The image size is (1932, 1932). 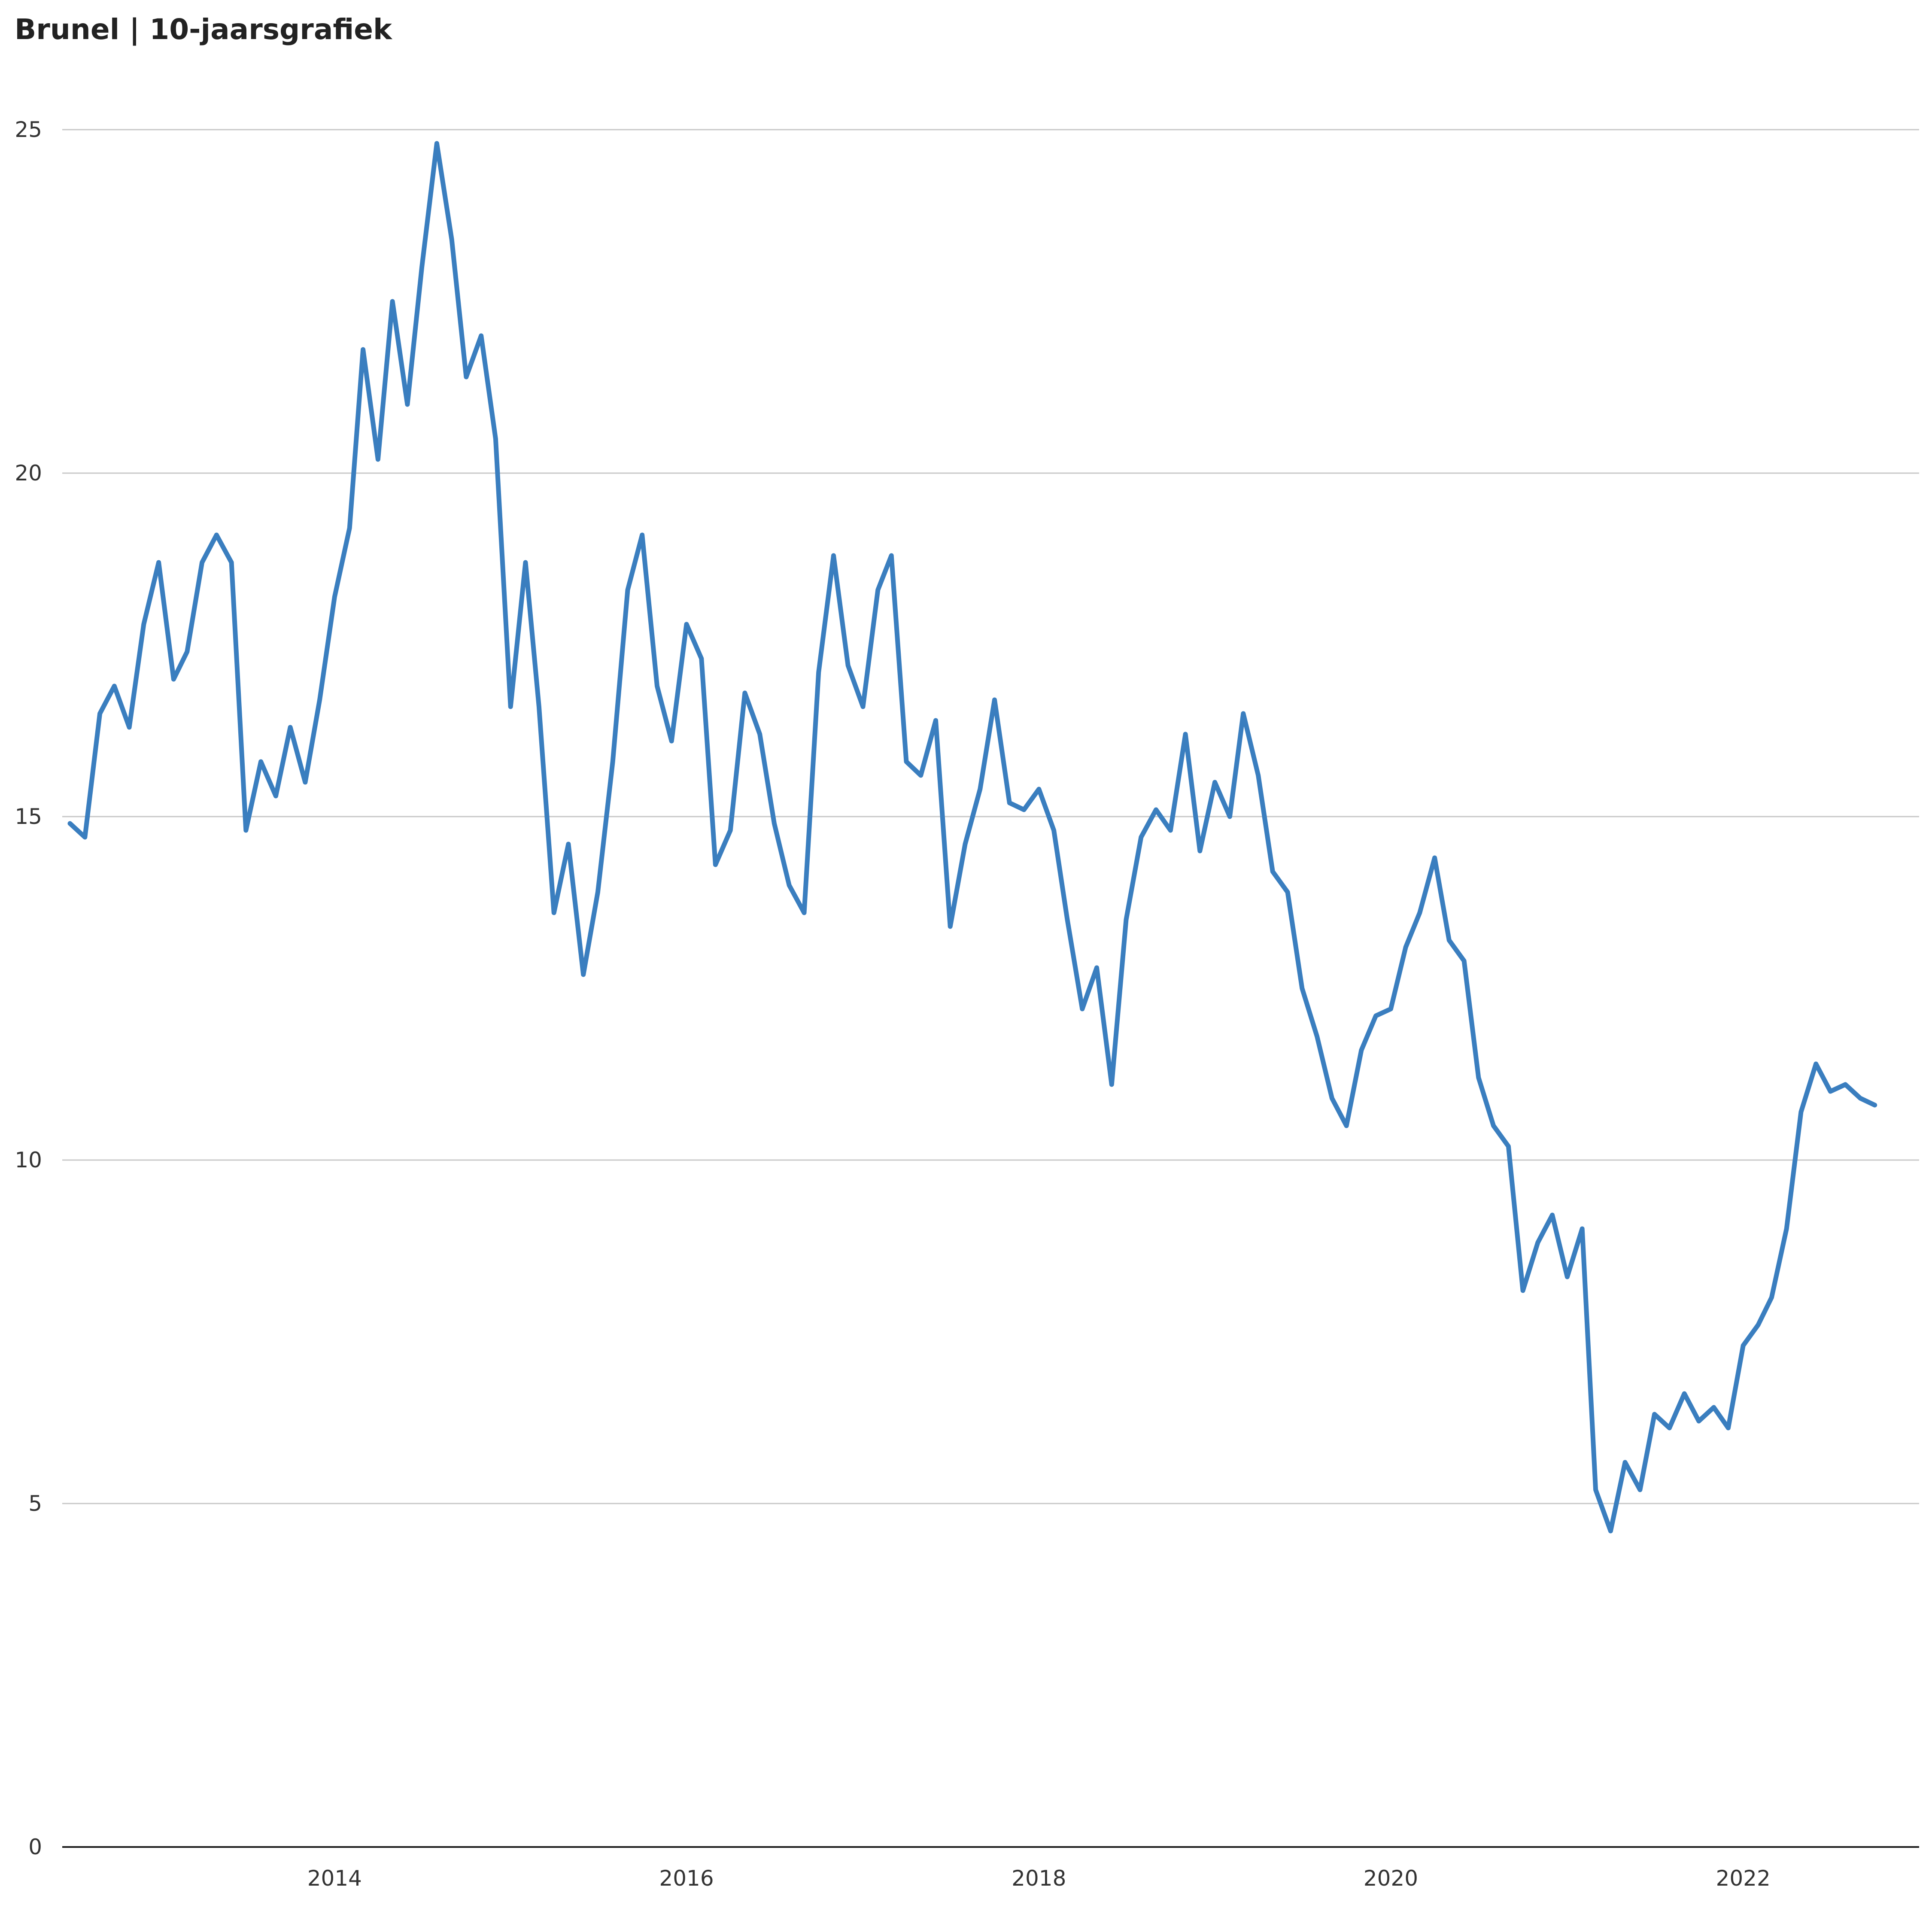 I want to click on y-axis-ticks: 0 5 10 15 20 25, so click(x=28, y=988).